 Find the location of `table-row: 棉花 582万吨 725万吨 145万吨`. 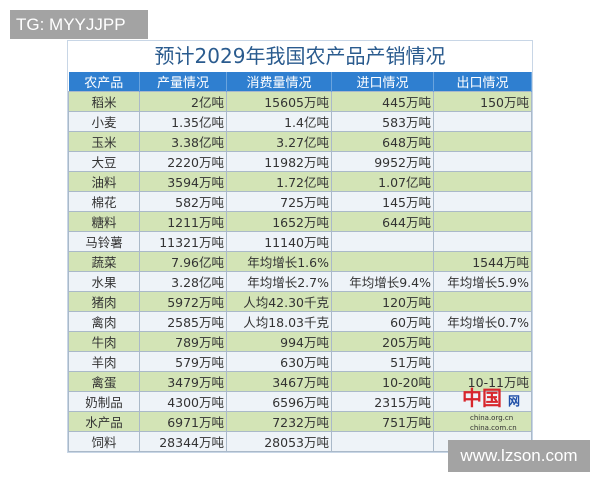

table-row: 棉花 582万吨 725万吨 145万吨 is located at coordinates (300, 201).